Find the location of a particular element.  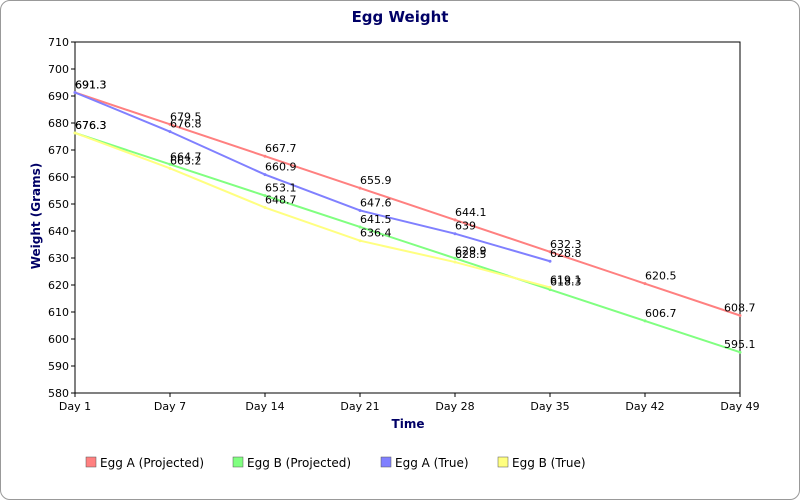

data-label: 691.3 is located at coordinates (91, 84).